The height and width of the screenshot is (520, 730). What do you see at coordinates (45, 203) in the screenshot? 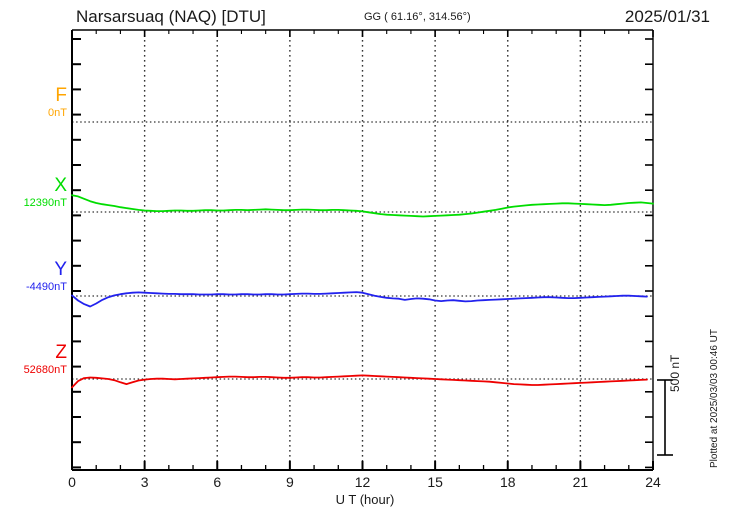
I see `component-value-x: 12390nT` at bounding box center [45, 203].